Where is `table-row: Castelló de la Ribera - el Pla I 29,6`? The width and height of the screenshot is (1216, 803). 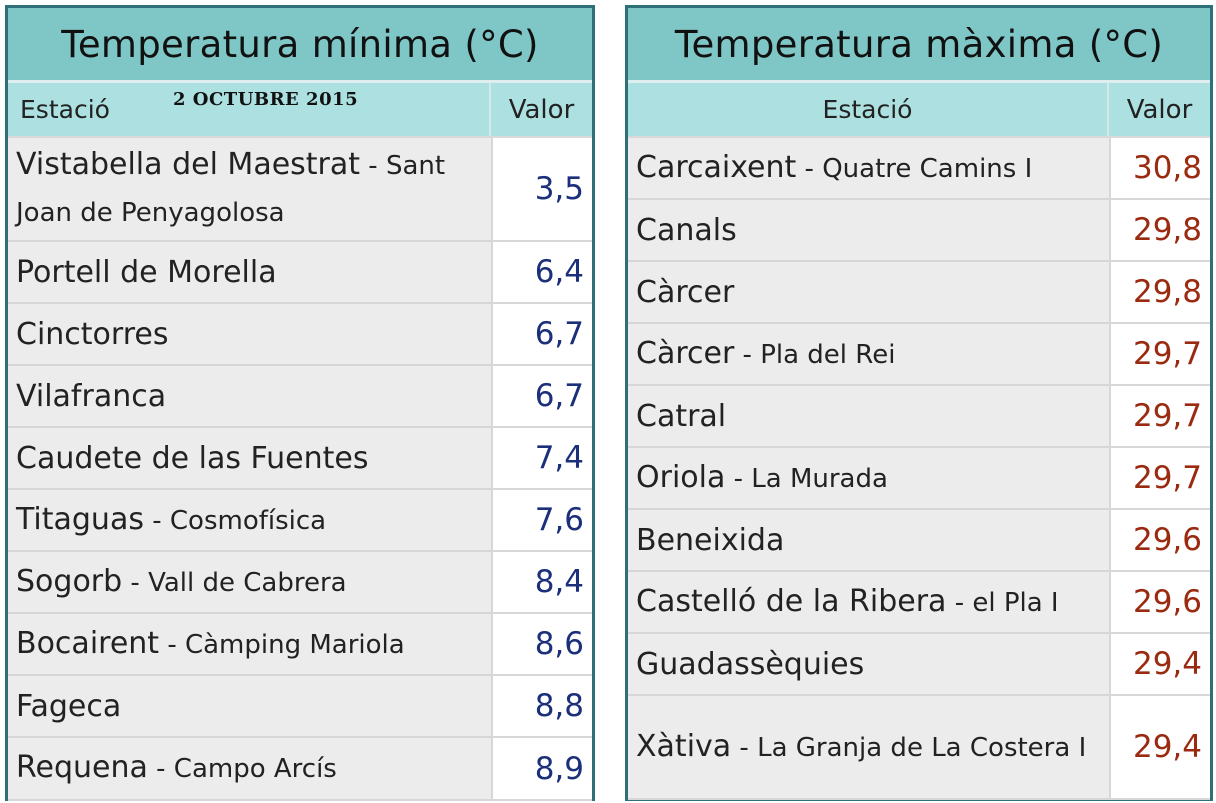
table-row: Castelló de la Ribera - el Pla I 29,6 is located at coordinates (919, 603).